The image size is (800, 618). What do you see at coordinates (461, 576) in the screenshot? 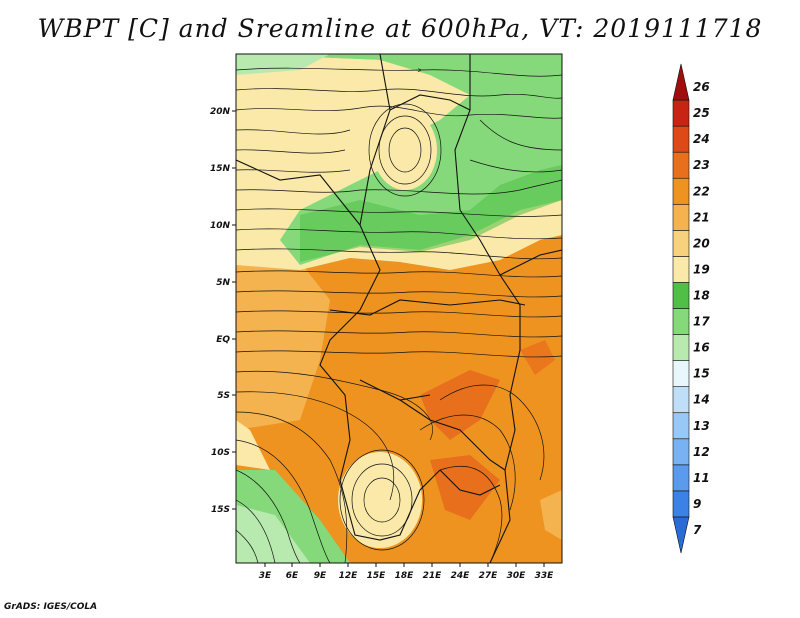
I see `x-tick-label: 24E` at bounding box center [461, 576].